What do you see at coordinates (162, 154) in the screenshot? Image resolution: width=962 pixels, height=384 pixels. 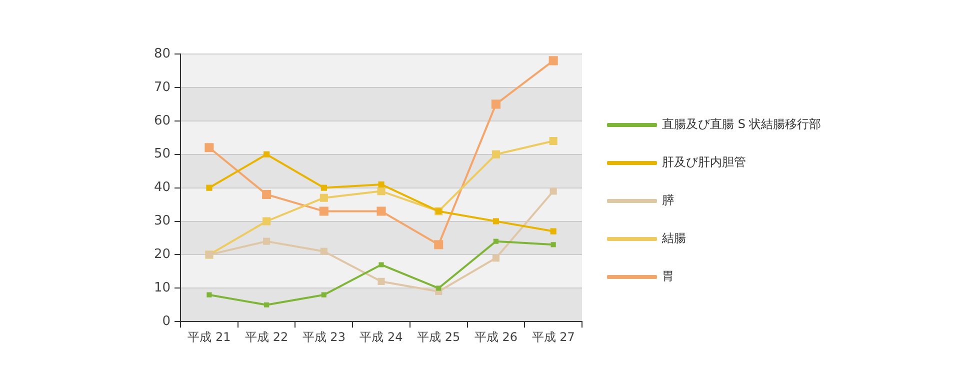 I see `y-tick-label: 50` at bounding box center [162, 154].